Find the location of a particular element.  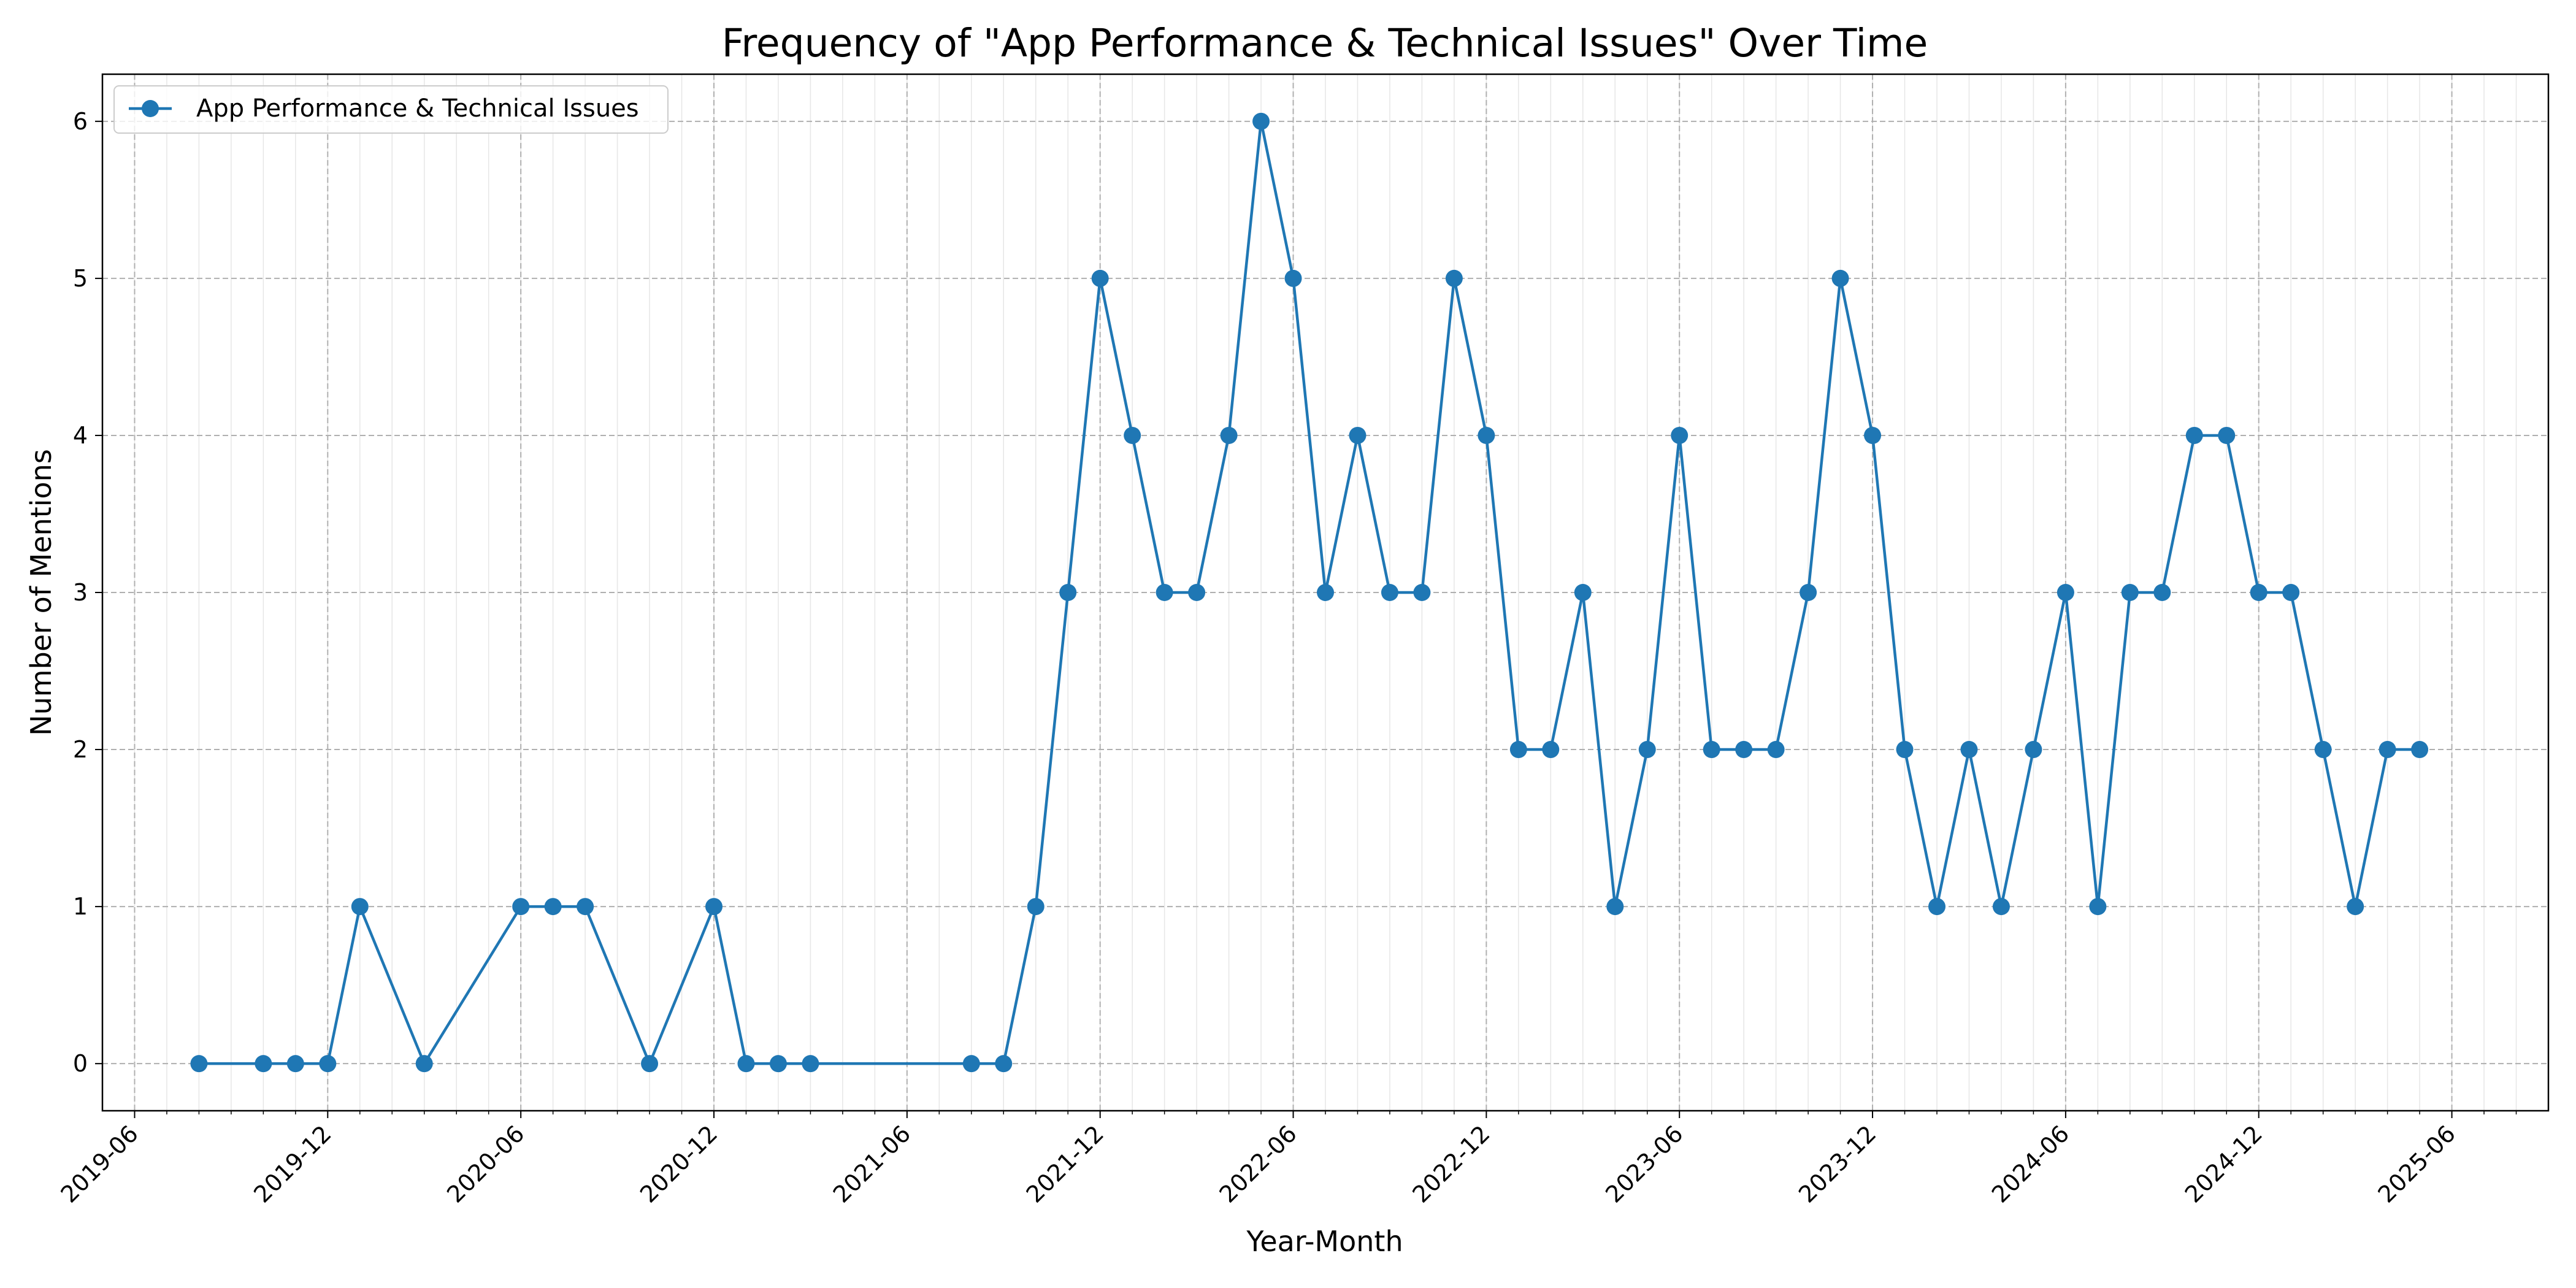

y-tick-label: 5 is located at coordinates (80, 278).